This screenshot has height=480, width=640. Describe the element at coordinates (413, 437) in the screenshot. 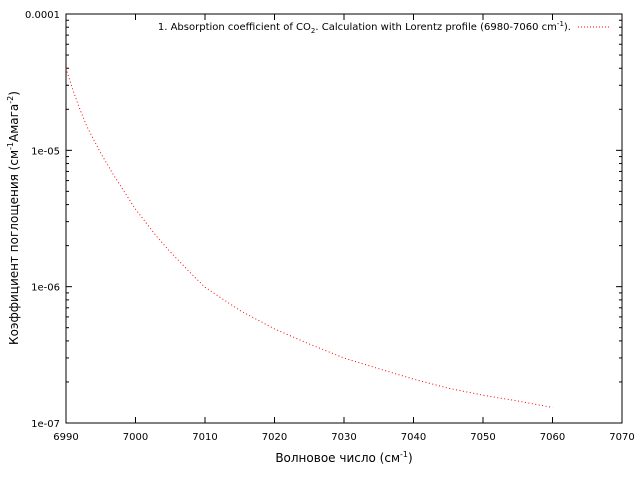

I see `x-tick-label: 7040` at that location.